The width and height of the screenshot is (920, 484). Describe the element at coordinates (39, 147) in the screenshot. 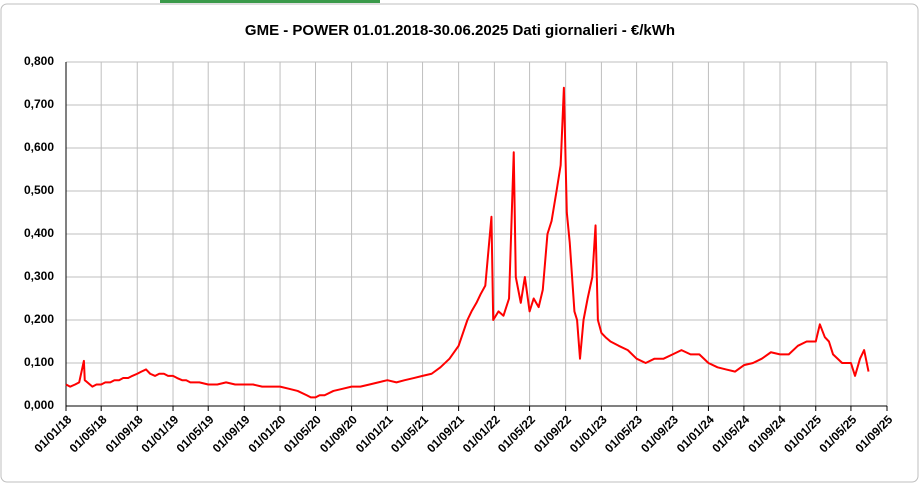

I see `y-tick-label: 0,600` at that location.